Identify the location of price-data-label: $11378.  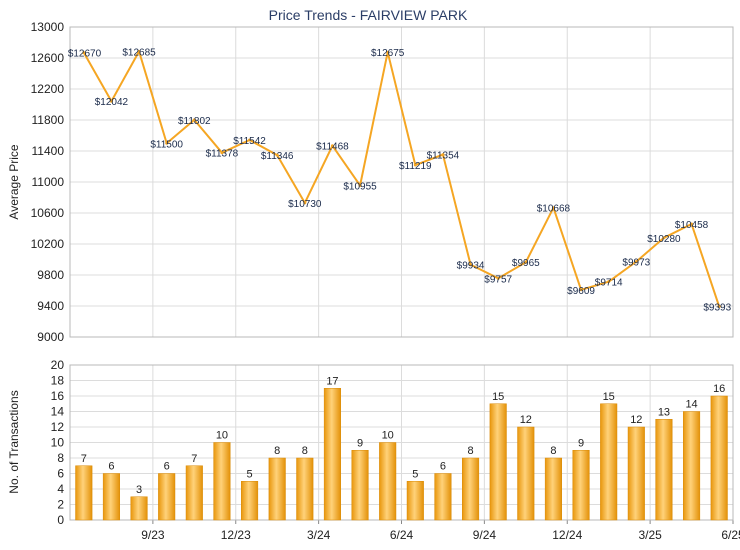
(222, 154).